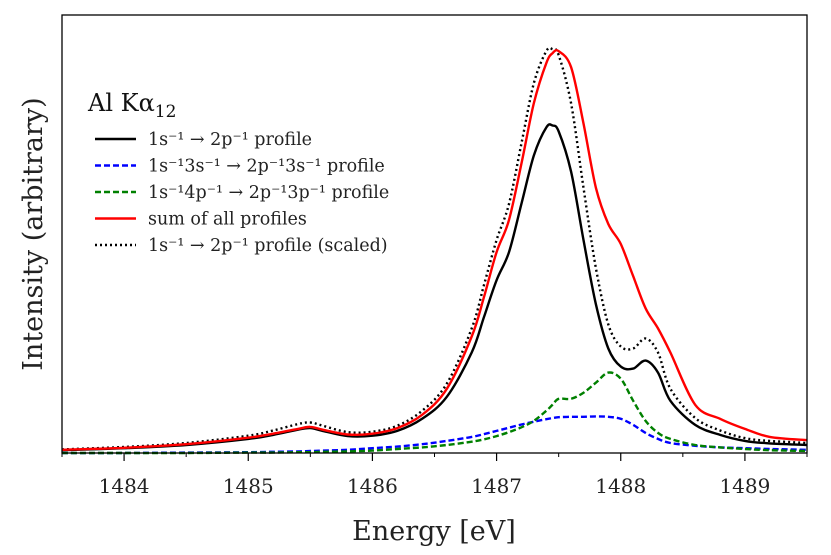 The height and width of the screenshot is (555, 831). Describe the element at coordinates (434, 475) in the screenshot. I see `x-axis-ticks: 1484 1485 1486 1487 1488 1489` at that location.